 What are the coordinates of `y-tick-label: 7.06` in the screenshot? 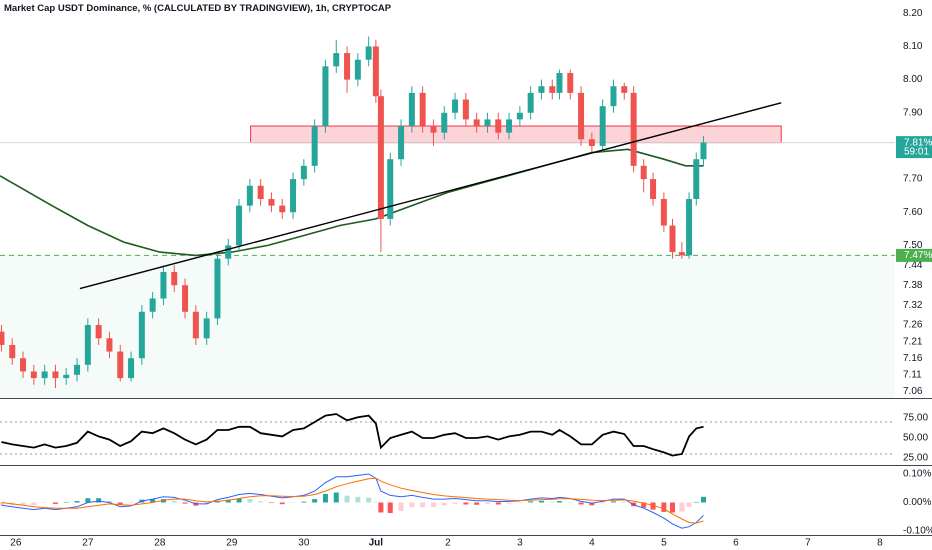 It's located at (913, 391).